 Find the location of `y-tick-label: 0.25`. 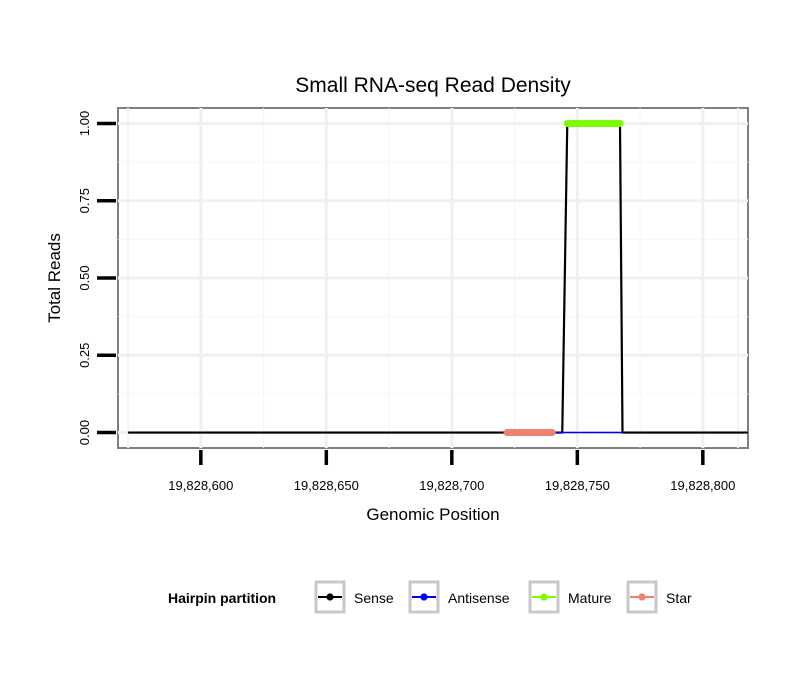

y-tick-label: 0.25 is located at coordinates (84, 355).